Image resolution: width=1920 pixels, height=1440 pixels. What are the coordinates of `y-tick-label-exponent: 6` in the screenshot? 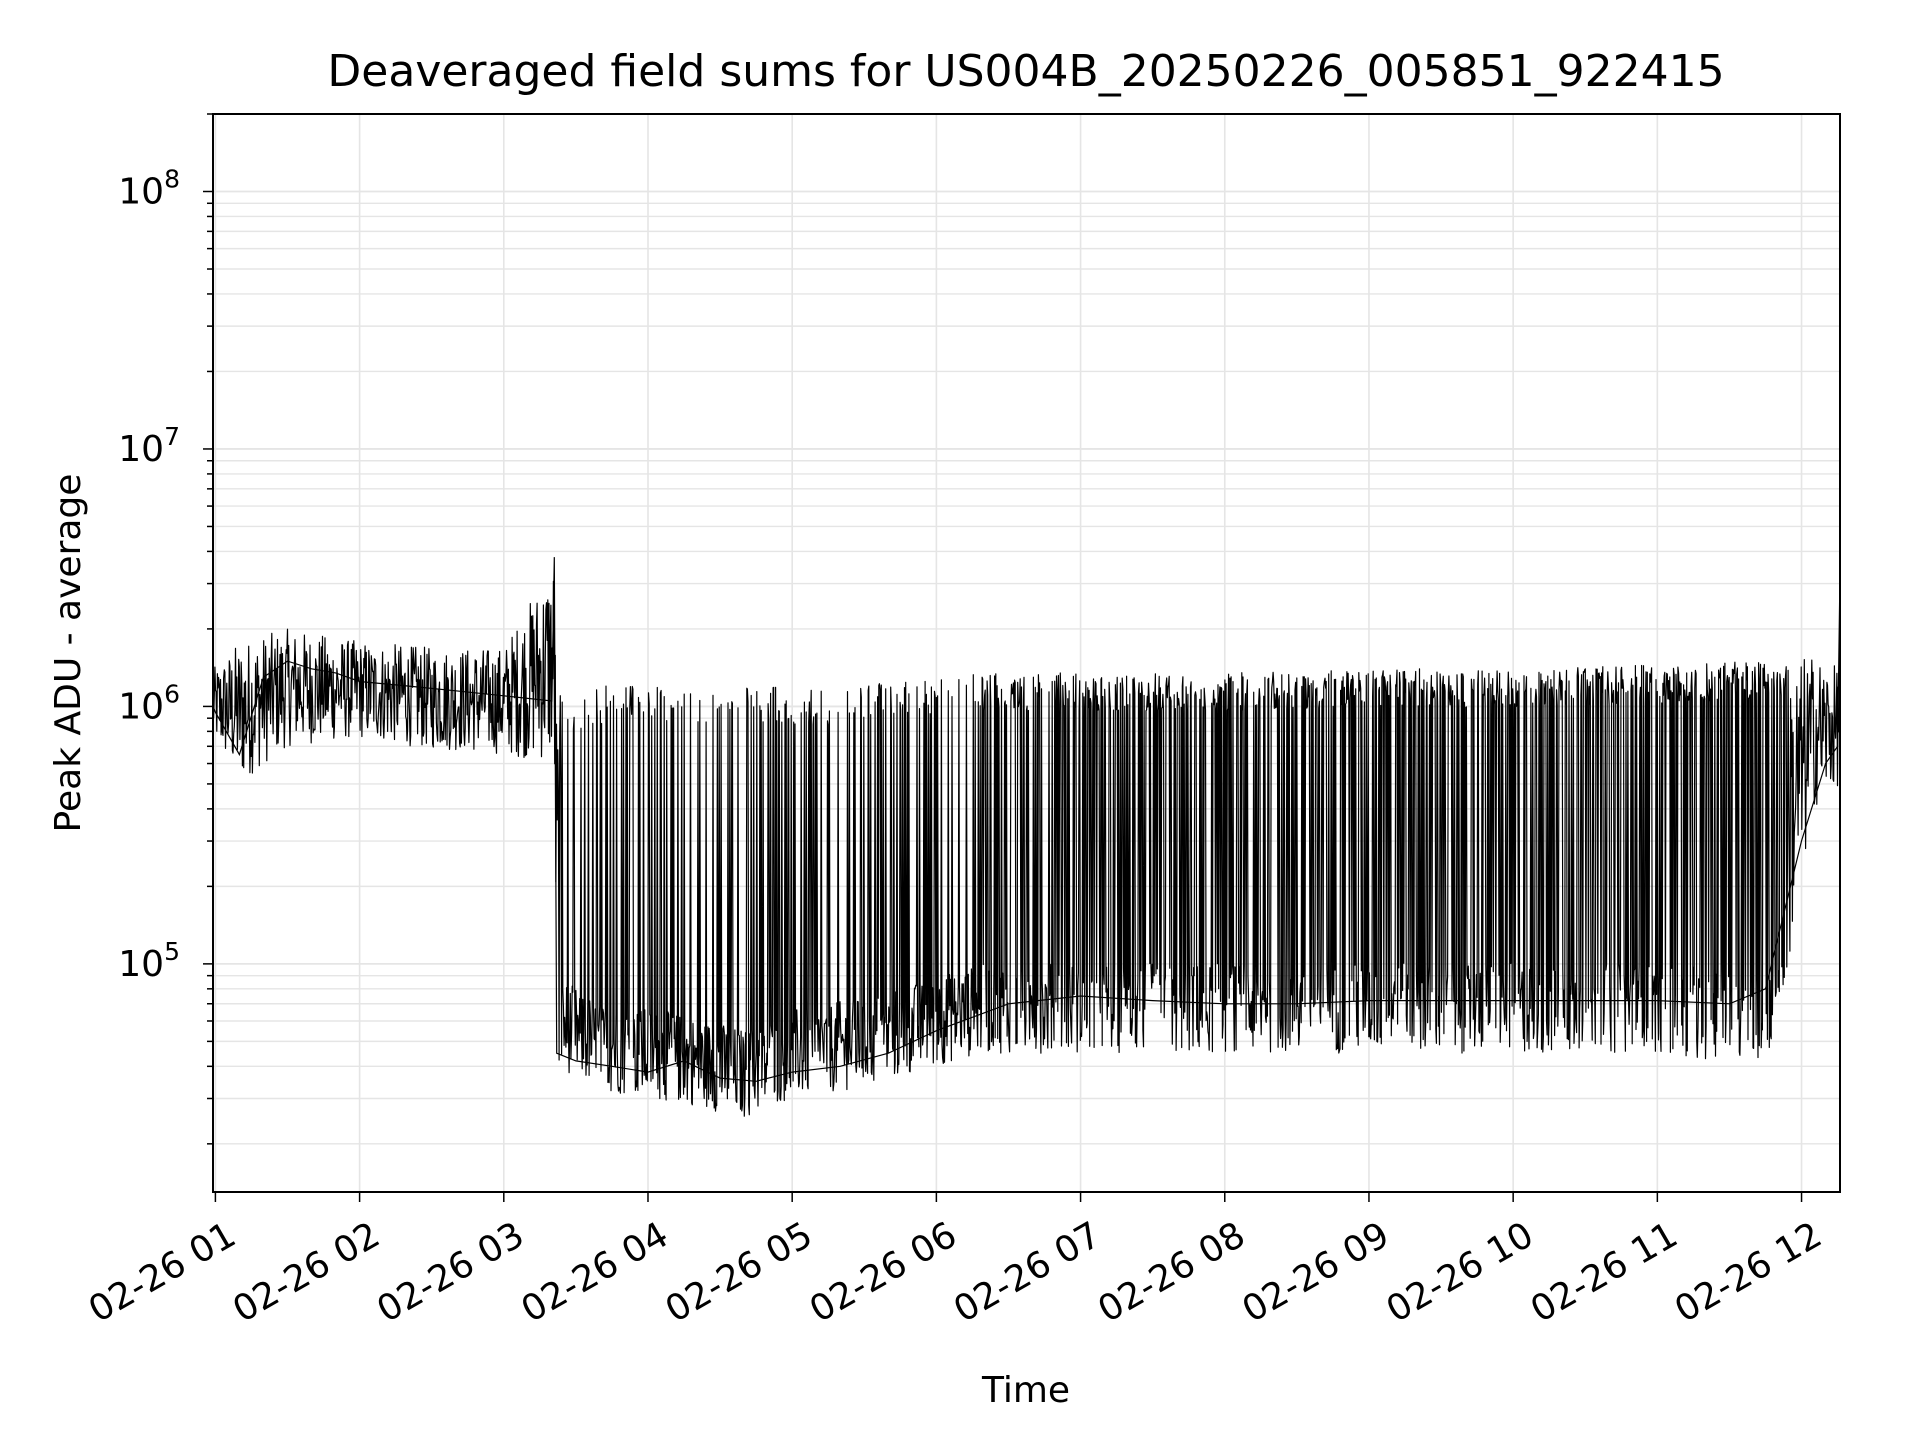 It's located at (172, 693).